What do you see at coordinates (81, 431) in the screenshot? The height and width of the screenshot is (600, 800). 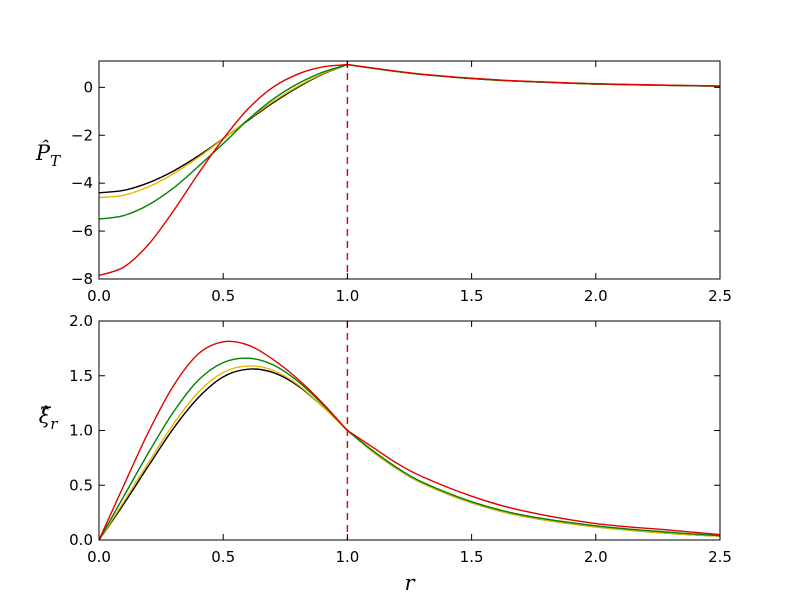 I see `y-tick-label: 1.0` at bounding box center [81, 431].